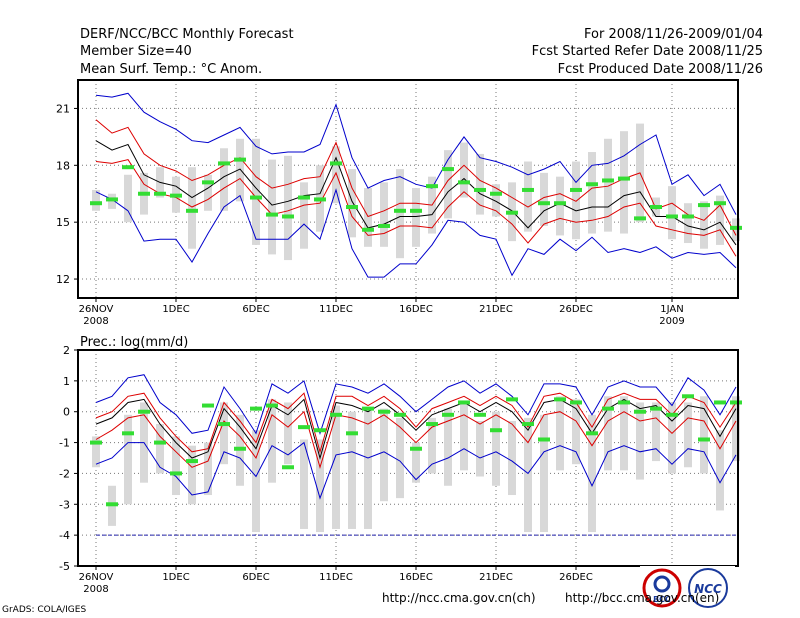 The width and height of the screenshot is (800, 618). What do you see at coordinates (671, 321) in the screenshot?
I see `xtick-year-7: 2009` at bounding box center [671, 321].